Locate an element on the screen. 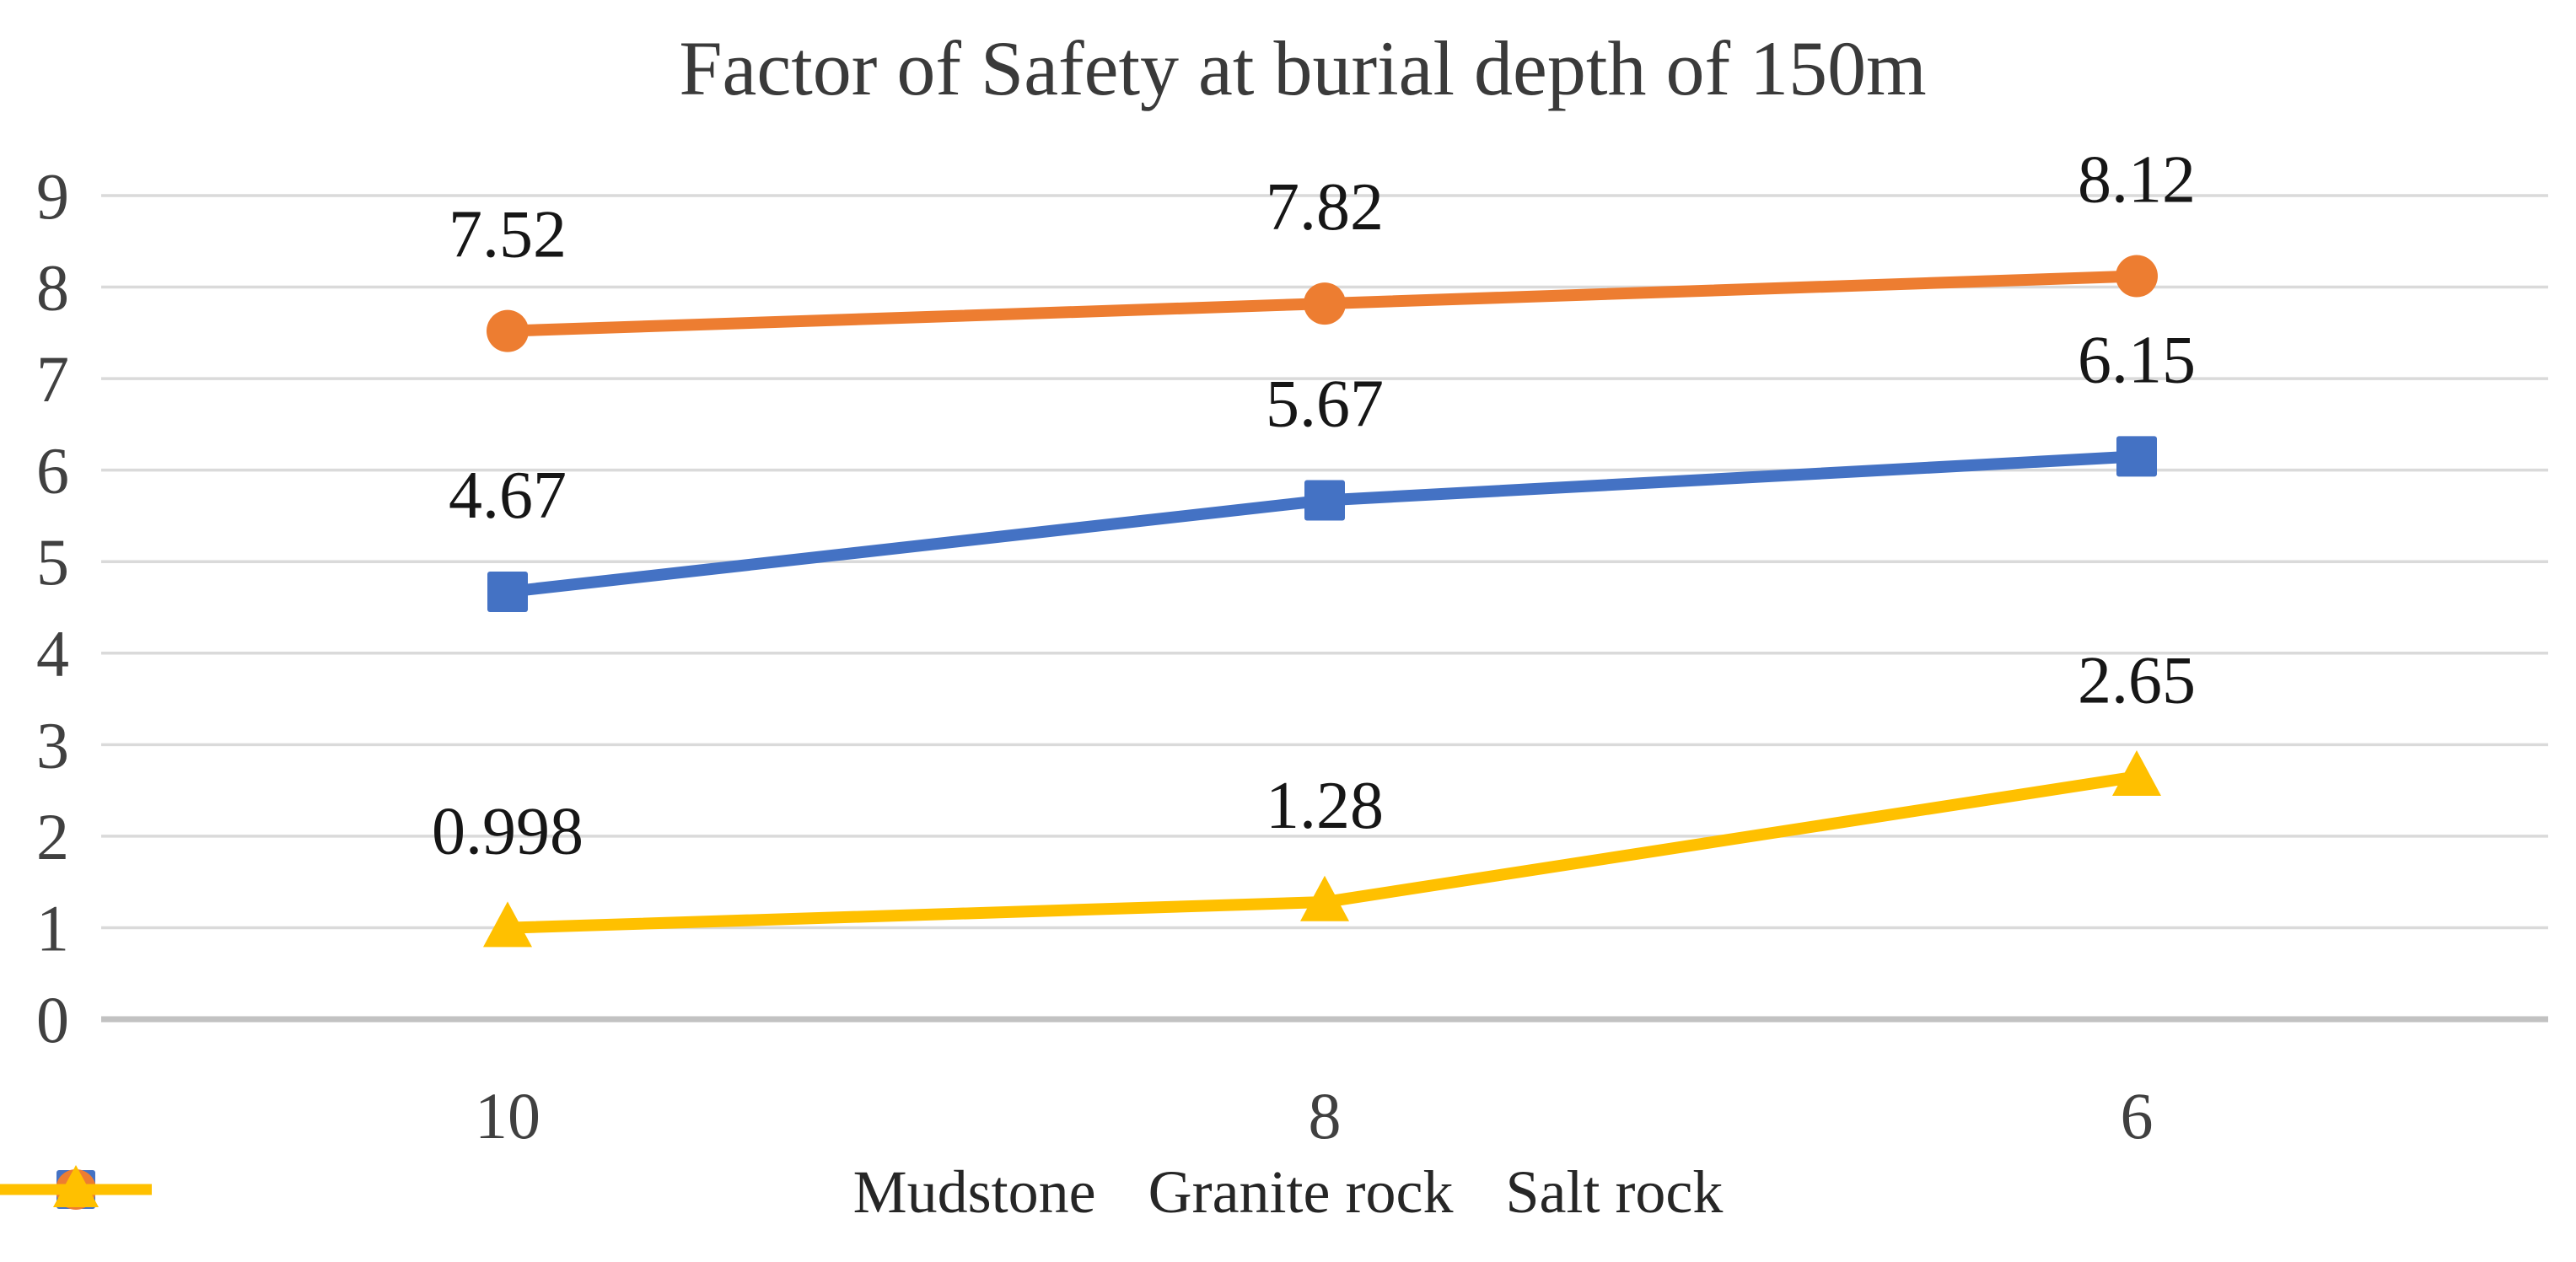 This screenshot has width=2576, height=1262. legend-marker-salt-rock is located at coordinates (76, 1186).